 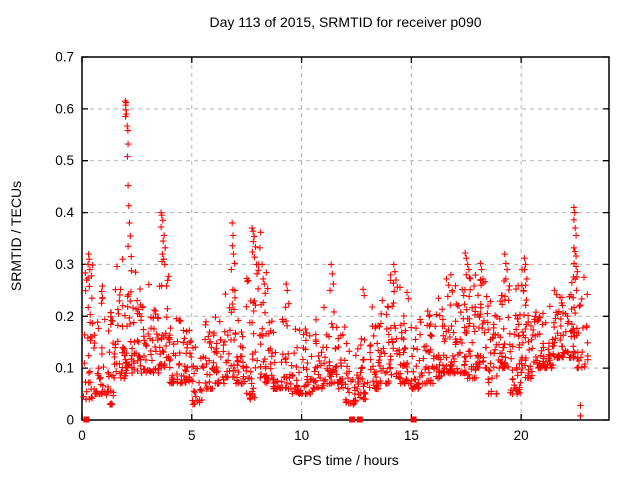 What do you see at coordinates (345, 460) in the screenshot?
I see `x-axis-label: GPS time / hours` at bounding box center [345, 460].